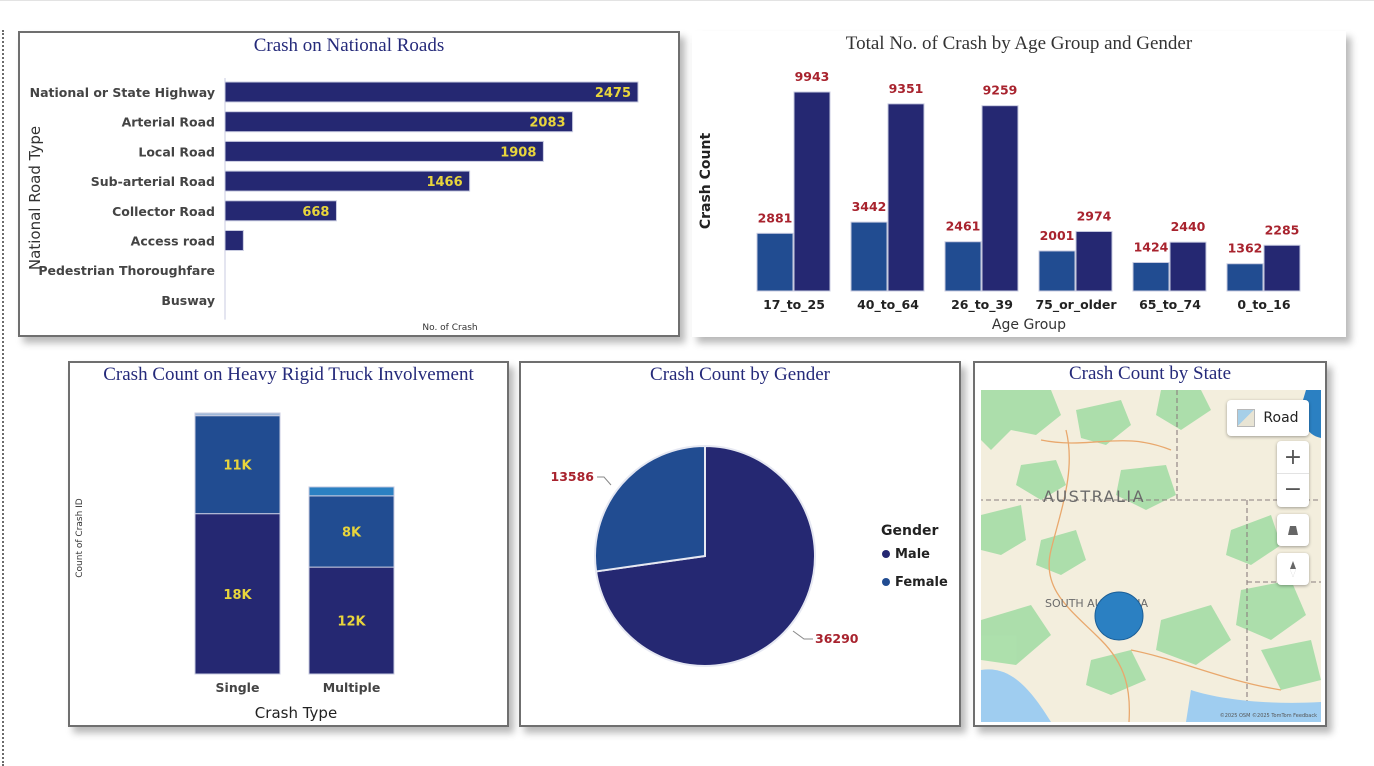 Image resolution: width=1374 pixels, height=766 pixels. I want to click on top-divider, so click(687, 0).